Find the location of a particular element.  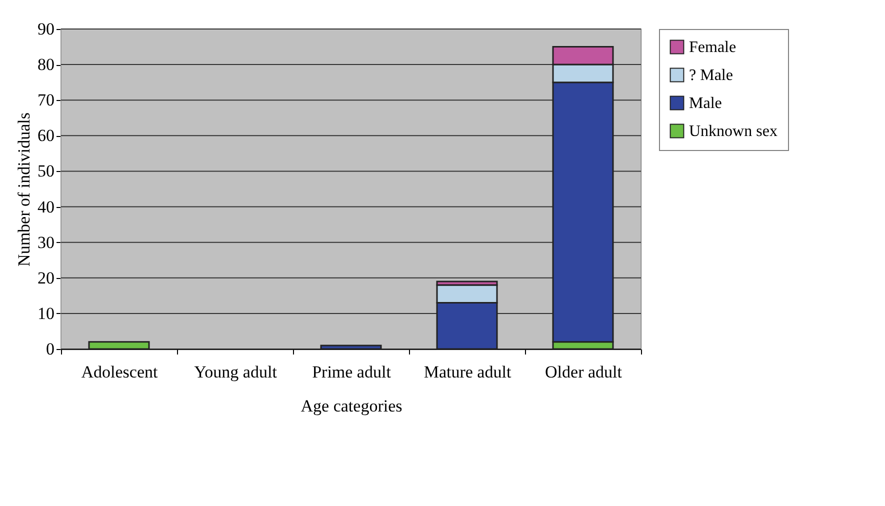

legend-label: ? Male is located at coordinates (711, 75).